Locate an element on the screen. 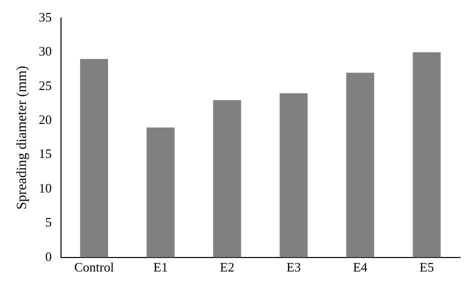  y-tick-label: 20 is located at coordinates (45, 120).